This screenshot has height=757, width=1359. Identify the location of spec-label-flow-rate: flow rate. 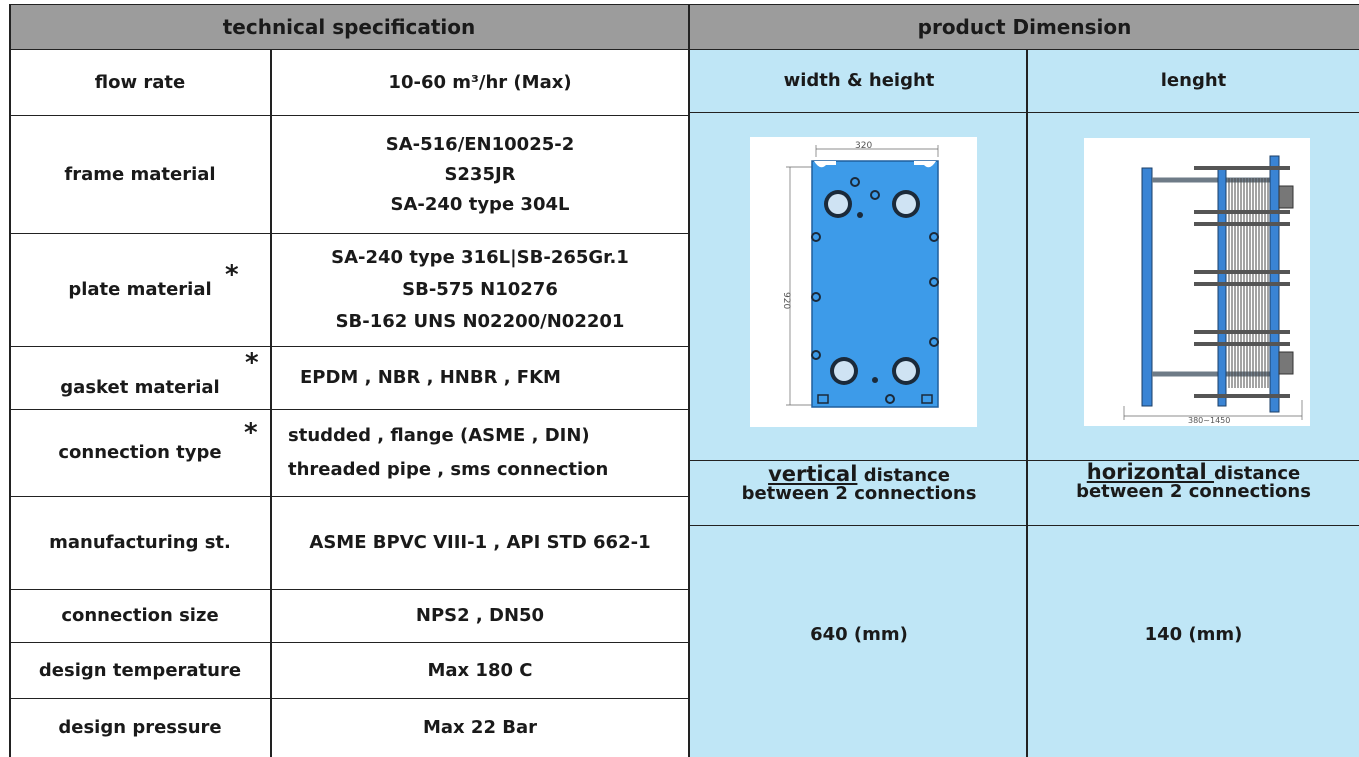
(140, 82).